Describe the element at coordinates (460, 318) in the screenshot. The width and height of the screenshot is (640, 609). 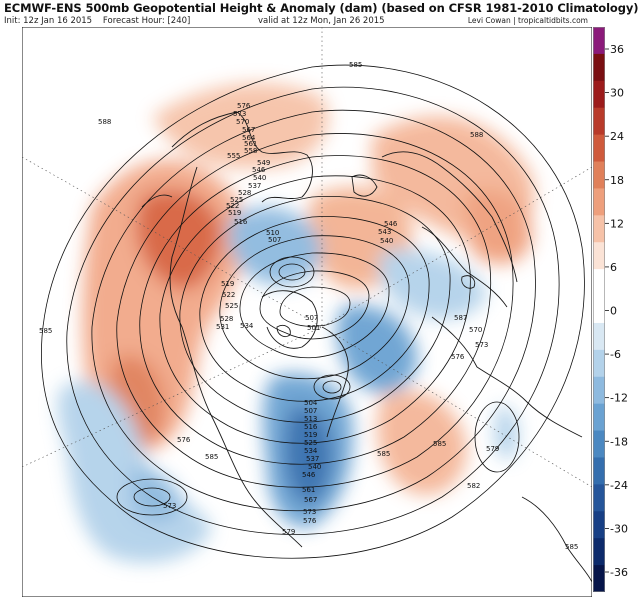
I see `contour-label: 587` at that location.